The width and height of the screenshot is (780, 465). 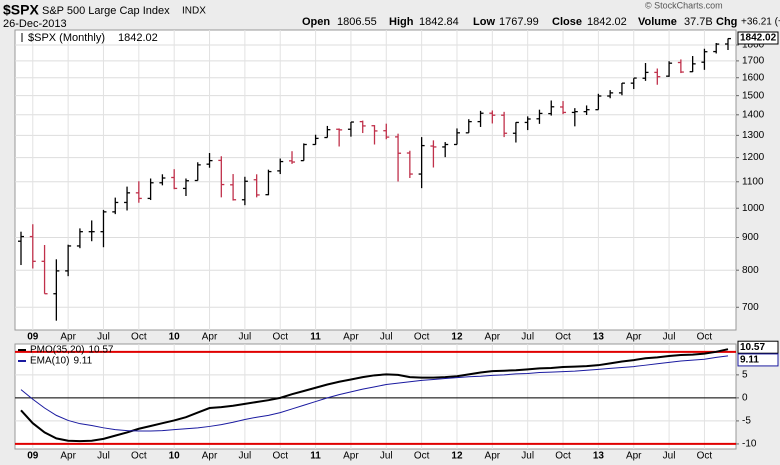 I want to click on low-label: Low, so click(x=484, y=22).